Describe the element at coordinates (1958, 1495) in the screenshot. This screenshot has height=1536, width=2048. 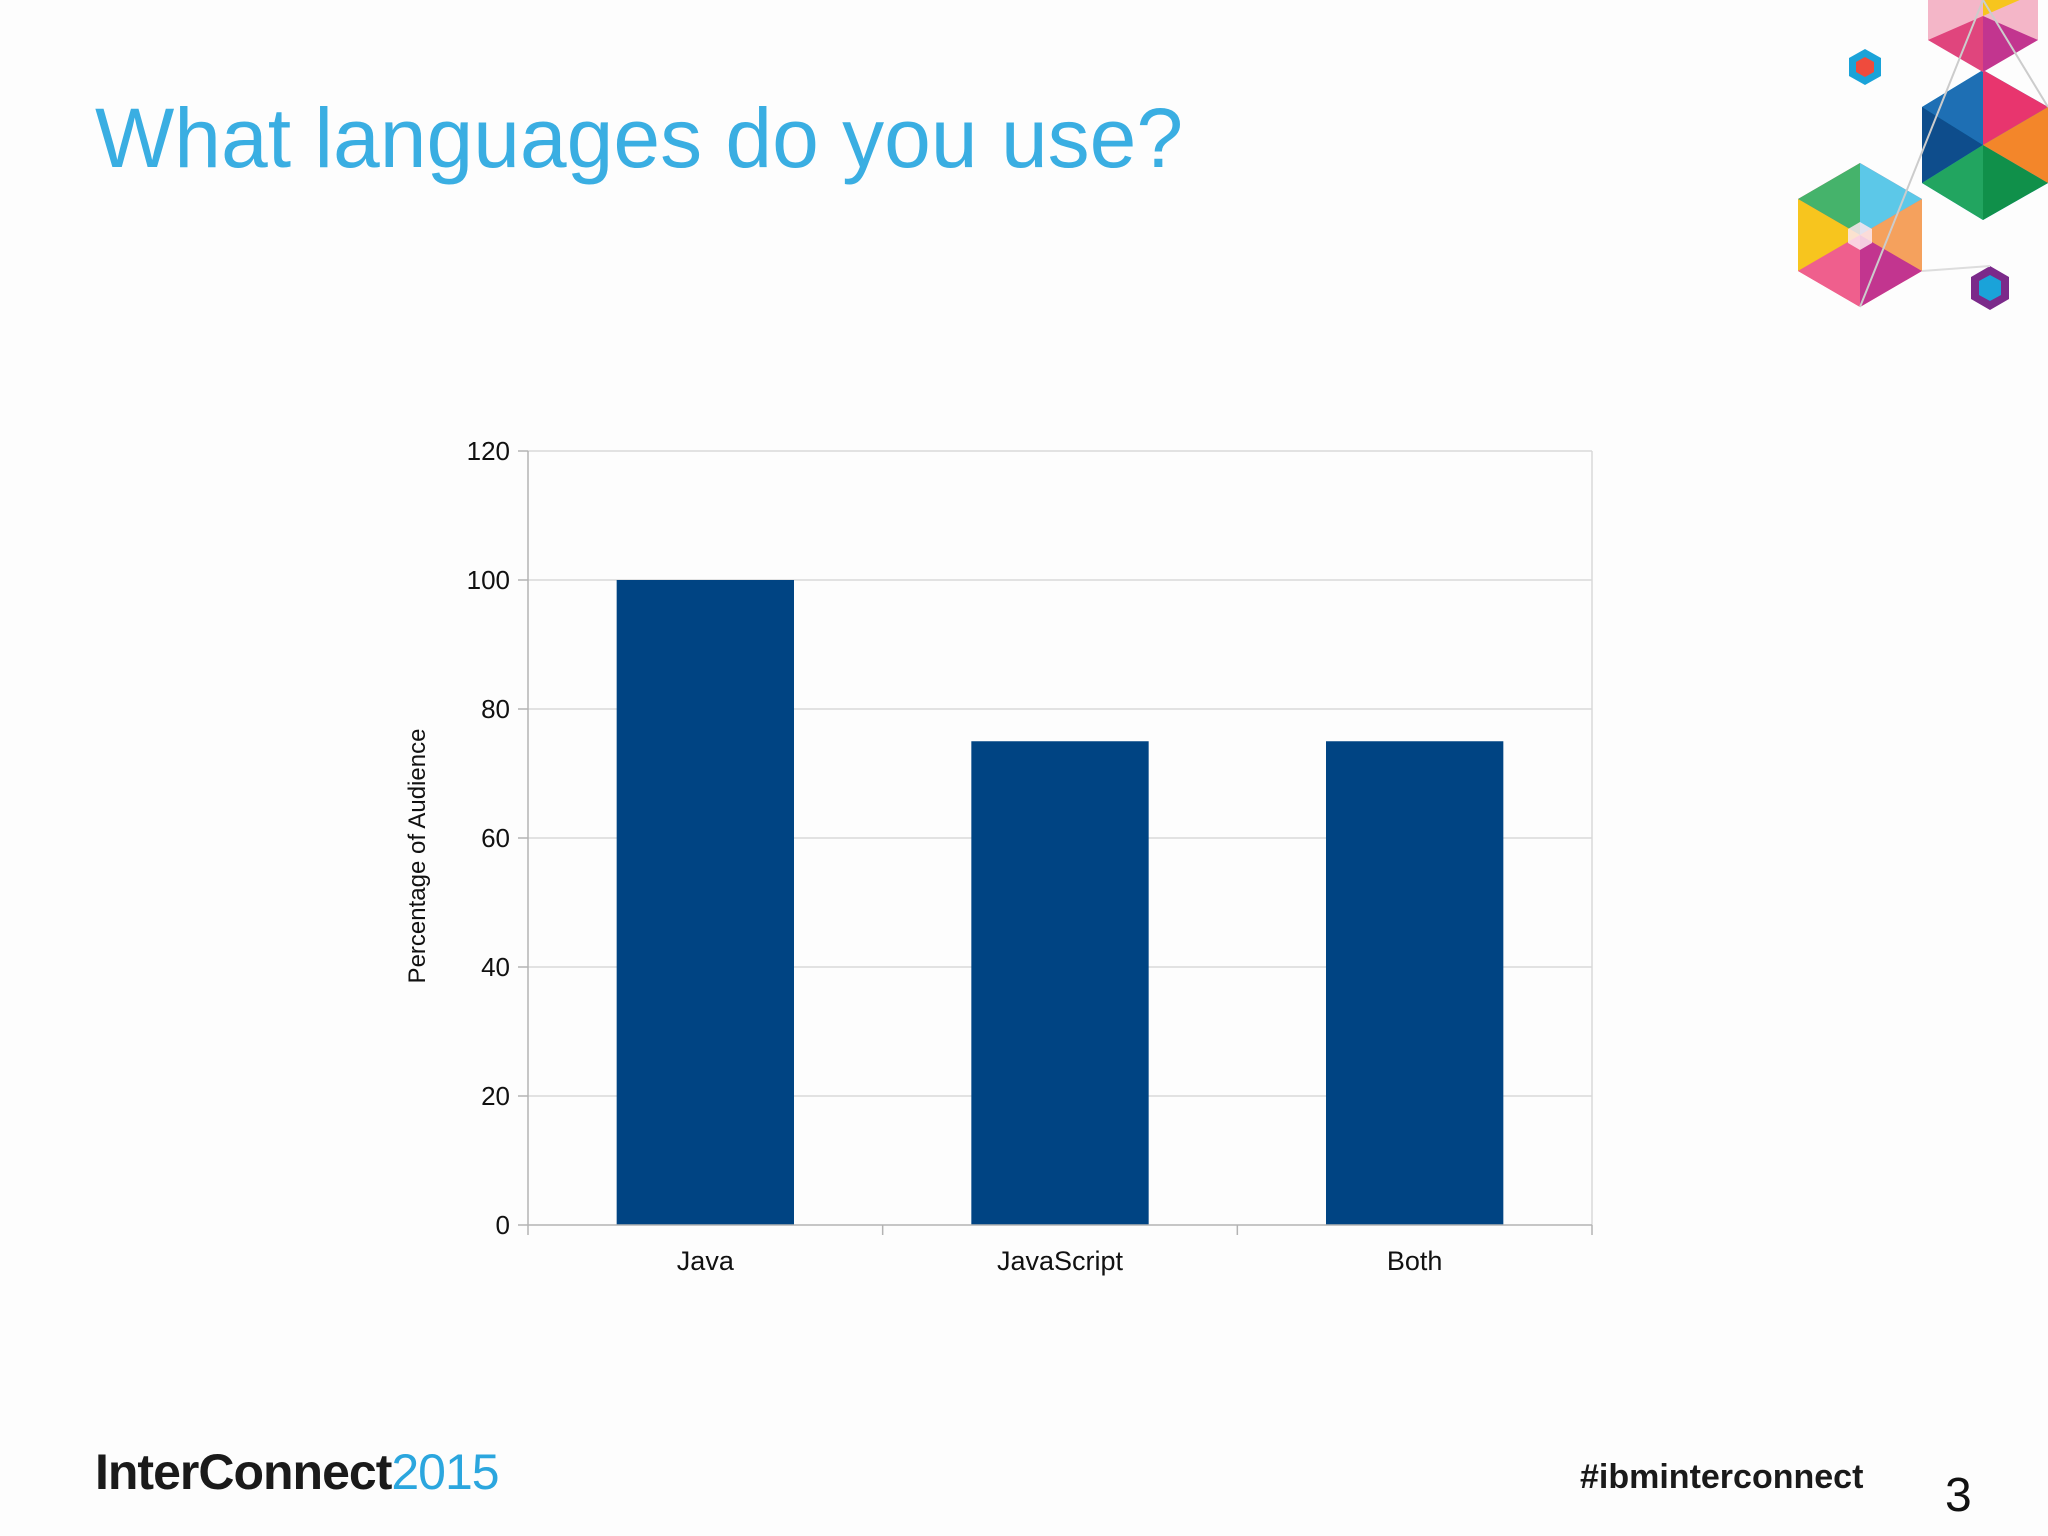
I see `page-number: 3` at that location.